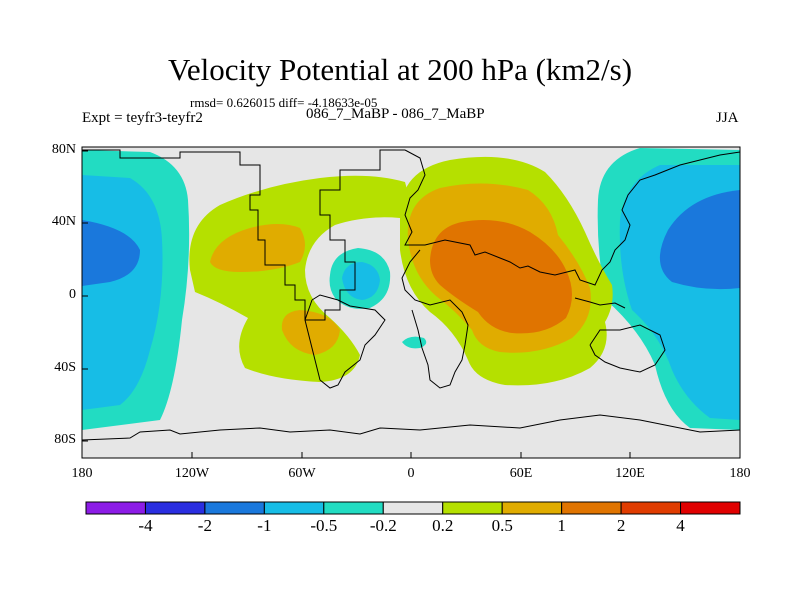  I want to click on colorbar-label: -4, so click(145, 525).